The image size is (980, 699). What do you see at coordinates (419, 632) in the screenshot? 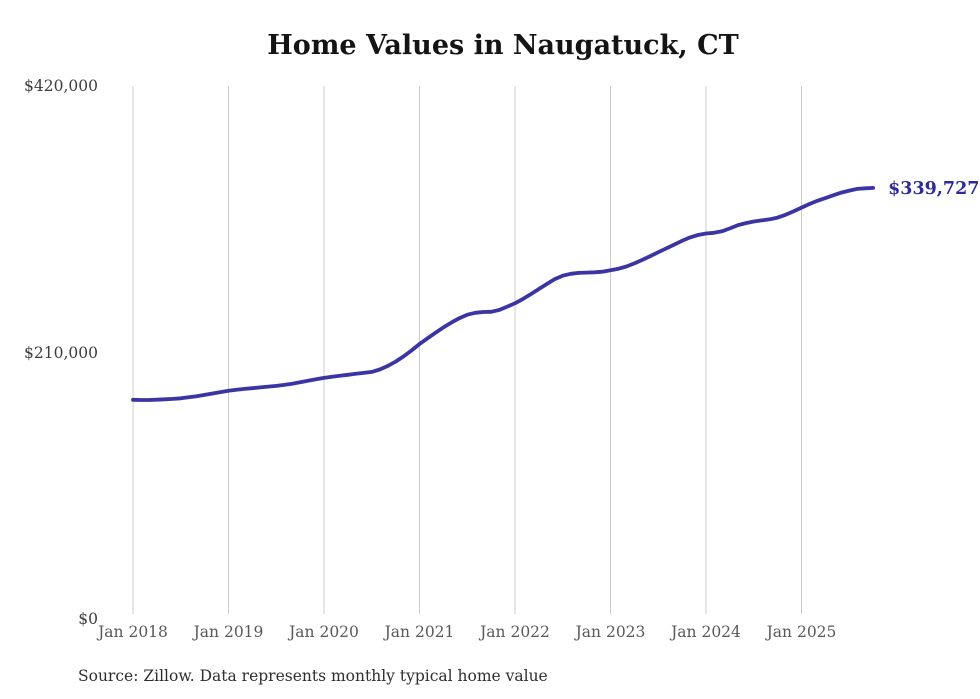
I see `x-axis-label-jan-2021: Jan 2021` at bounding box center [419, 632].